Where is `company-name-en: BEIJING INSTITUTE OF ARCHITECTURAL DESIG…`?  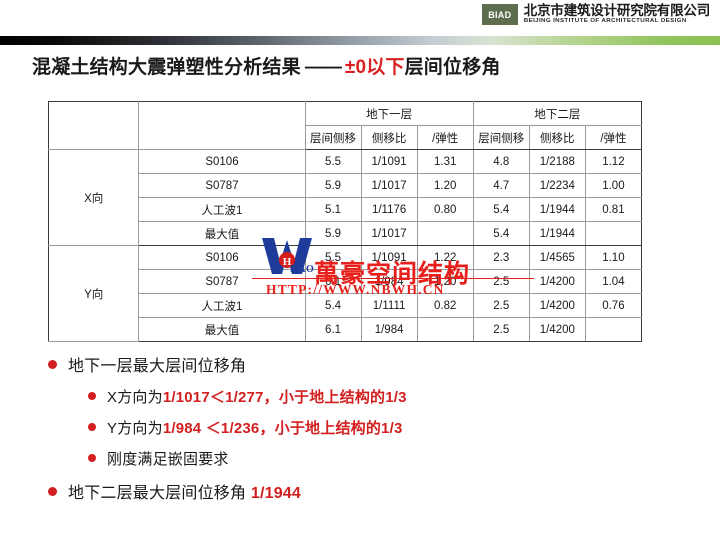 company-name-en: BEIJING INSTITUTE OF ARCHITECTURAL DESIG… is located at coordinates (605, 21).